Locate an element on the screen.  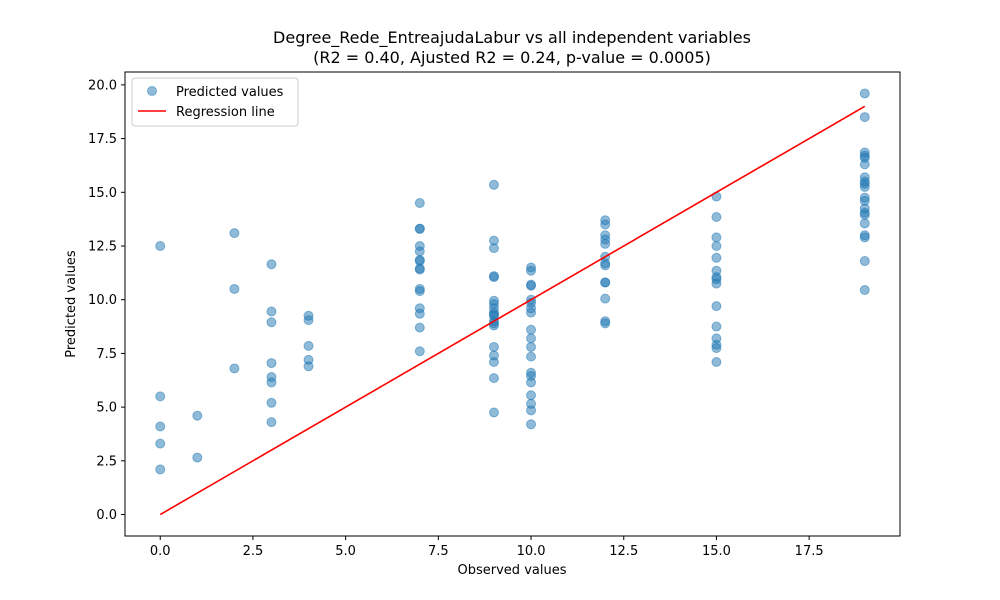
legend-marker-predicted-values is located at coordinates (152, 91).